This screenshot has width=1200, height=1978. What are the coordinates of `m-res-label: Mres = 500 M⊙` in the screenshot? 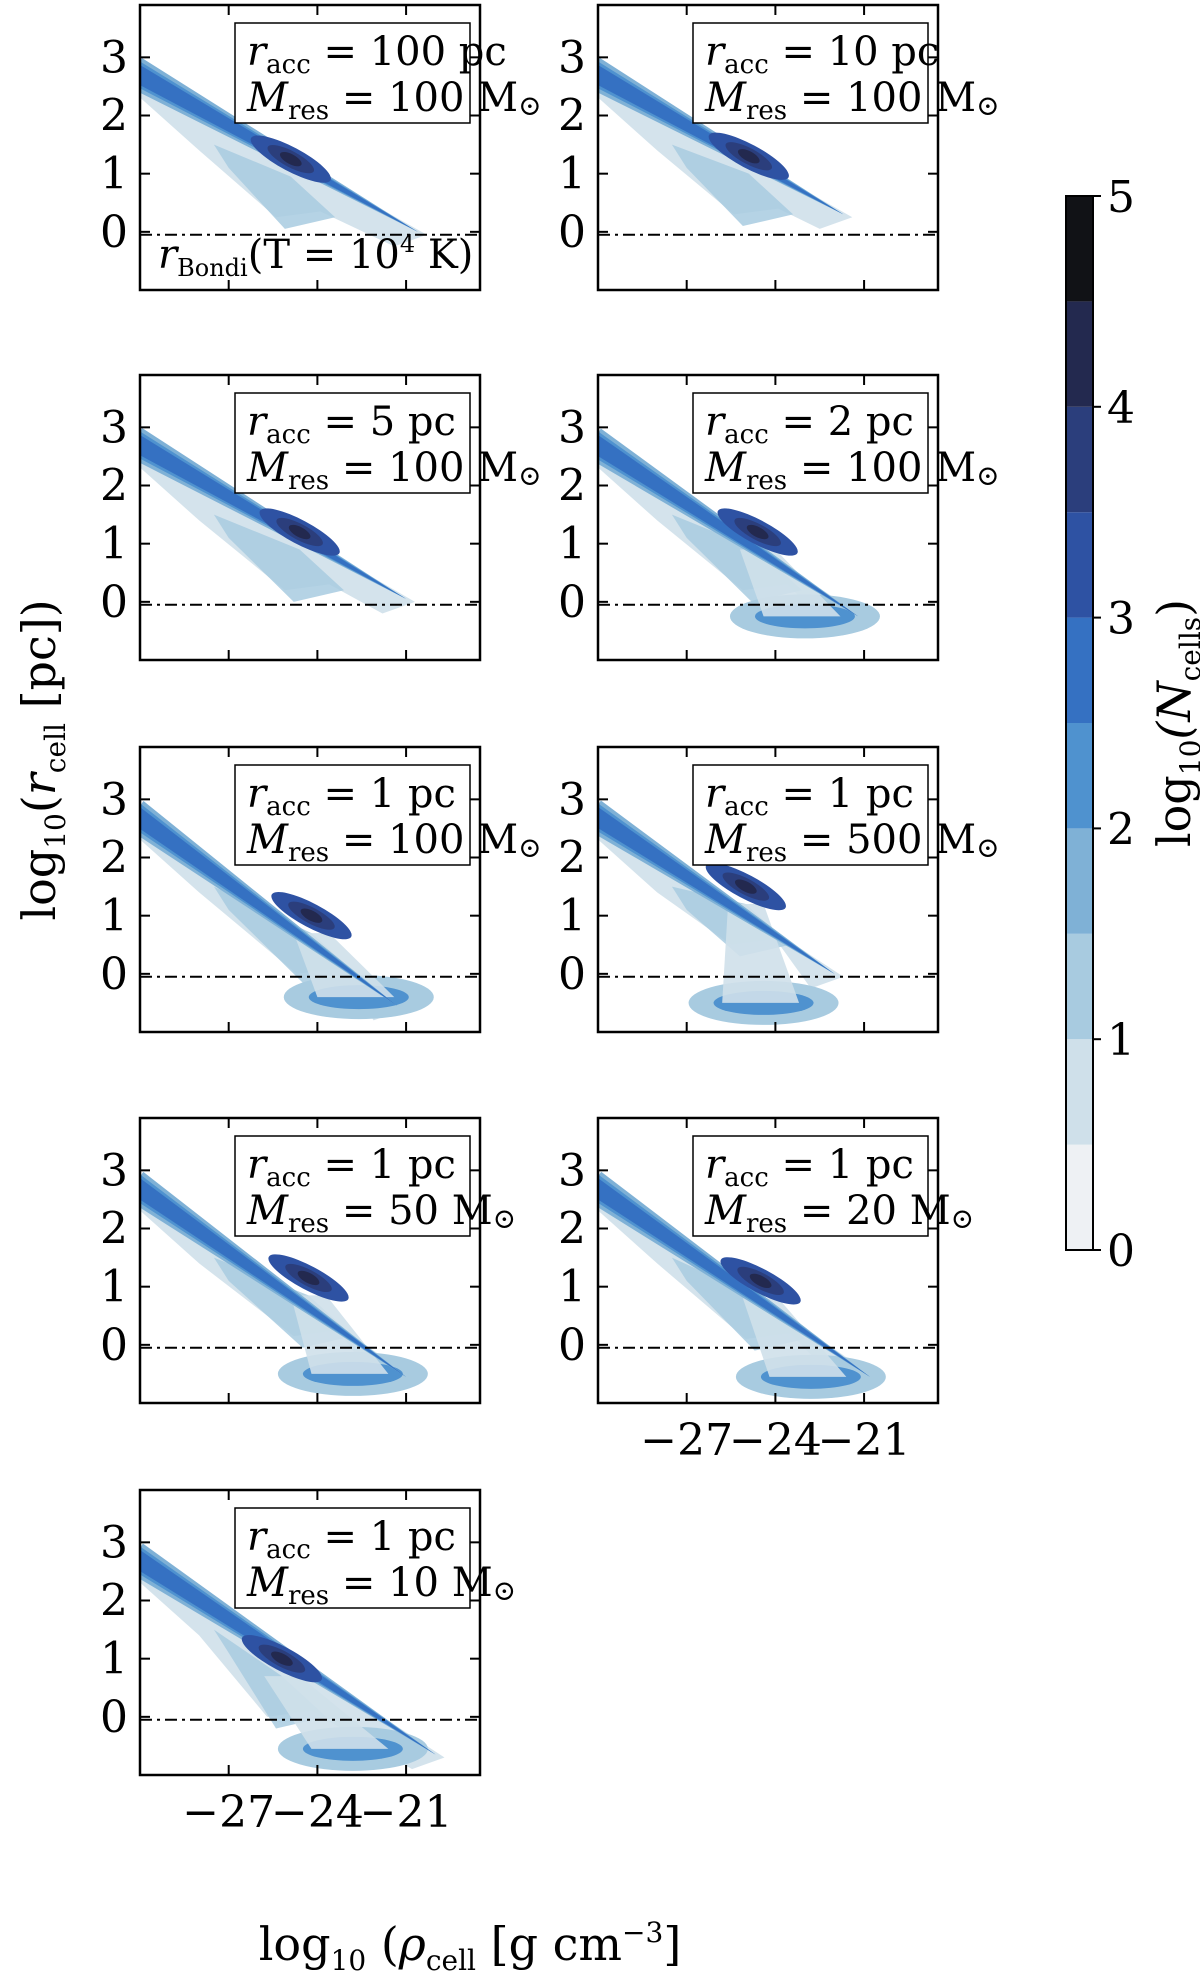 It's located at (852, 842).